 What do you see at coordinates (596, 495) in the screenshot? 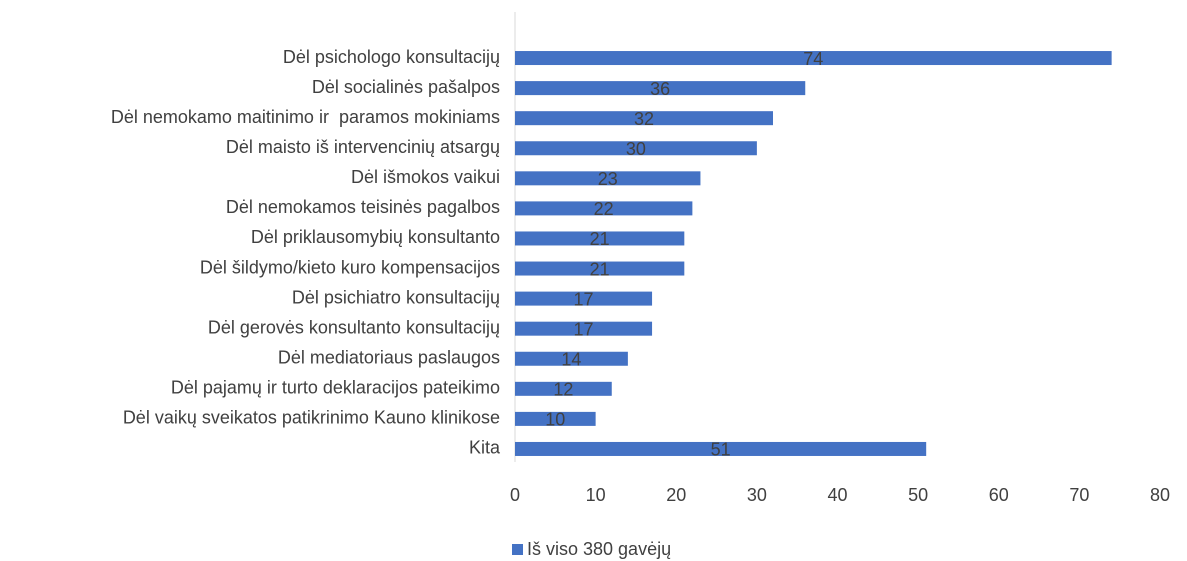
I see `x-tick-label: 10` at bounding box center [596, 495].